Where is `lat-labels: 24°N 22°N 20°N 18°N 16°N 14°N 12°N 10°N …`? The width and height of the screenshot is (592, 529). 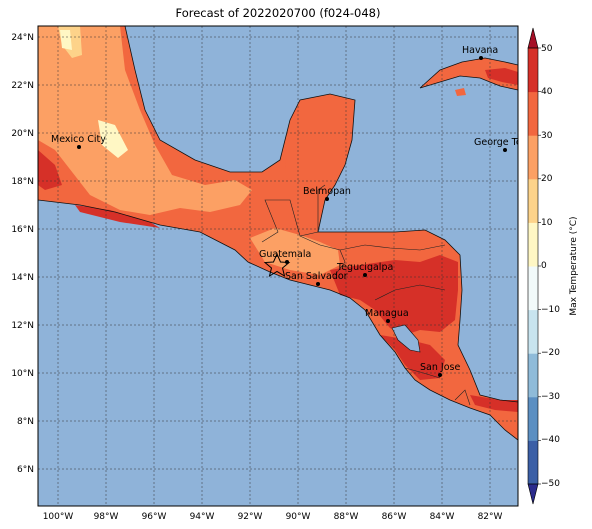 lat-labels: 24°N 22°N 20°N 18°N 16°N 14°N 12°N 10°N … is located at coordinates (22, 254).